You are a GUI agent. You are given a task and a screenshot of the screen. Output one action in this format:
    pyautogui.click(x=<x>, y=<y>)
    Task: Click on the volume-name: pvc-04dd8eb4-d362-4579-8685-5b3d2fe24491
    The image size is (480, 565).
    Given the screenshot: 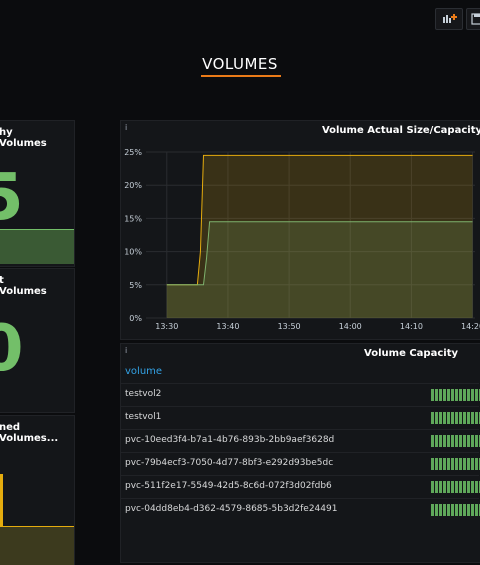 What is the action you would take?
    pyautogui.click(x=231, y=509)
    